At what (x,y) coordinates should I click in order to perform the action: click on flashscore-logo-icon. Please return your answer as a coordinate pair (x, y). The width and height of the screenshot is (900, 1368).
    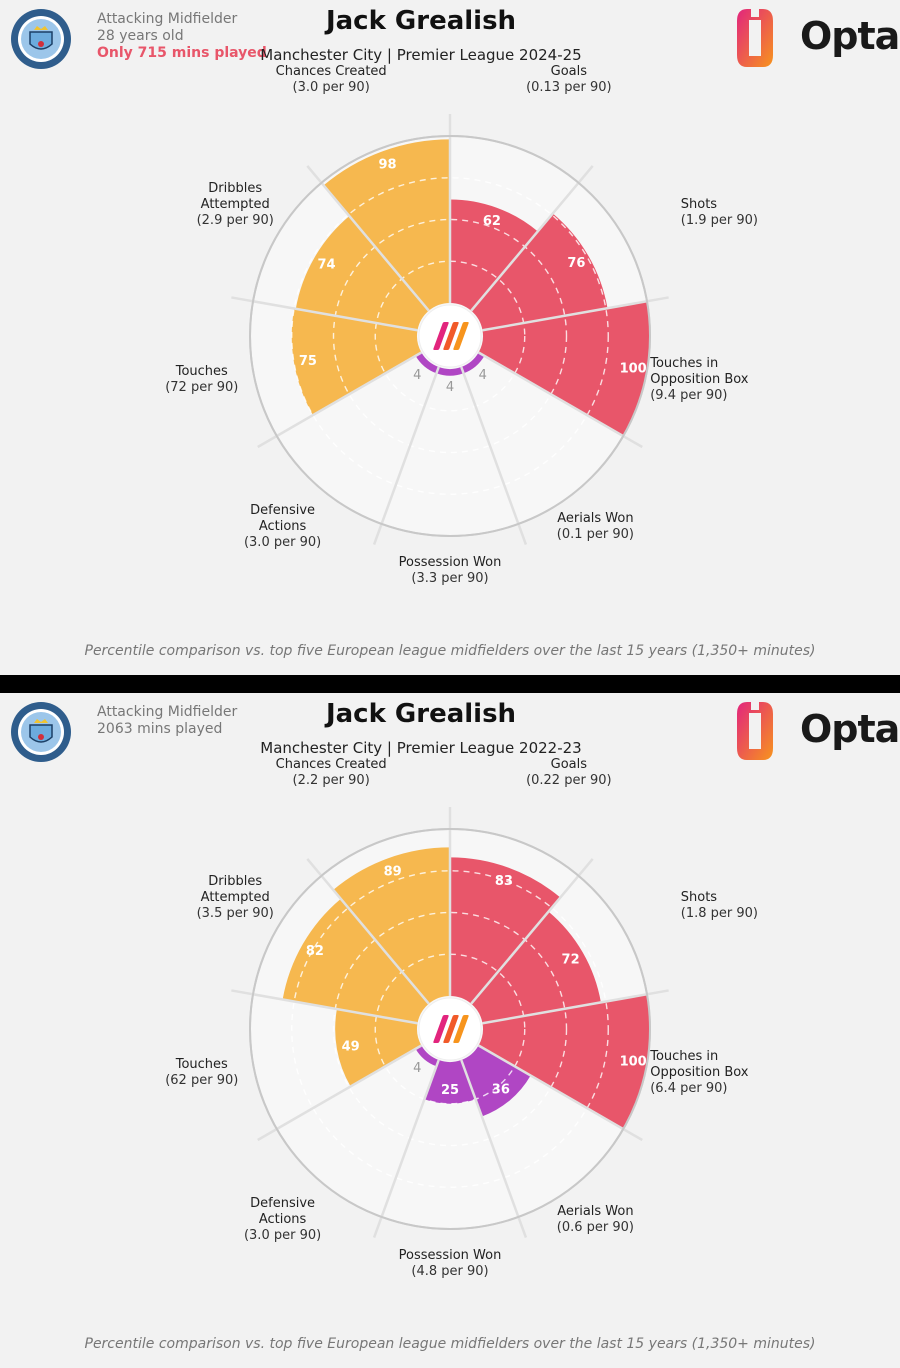
    Looking at the image, I should click on (451, 1029).